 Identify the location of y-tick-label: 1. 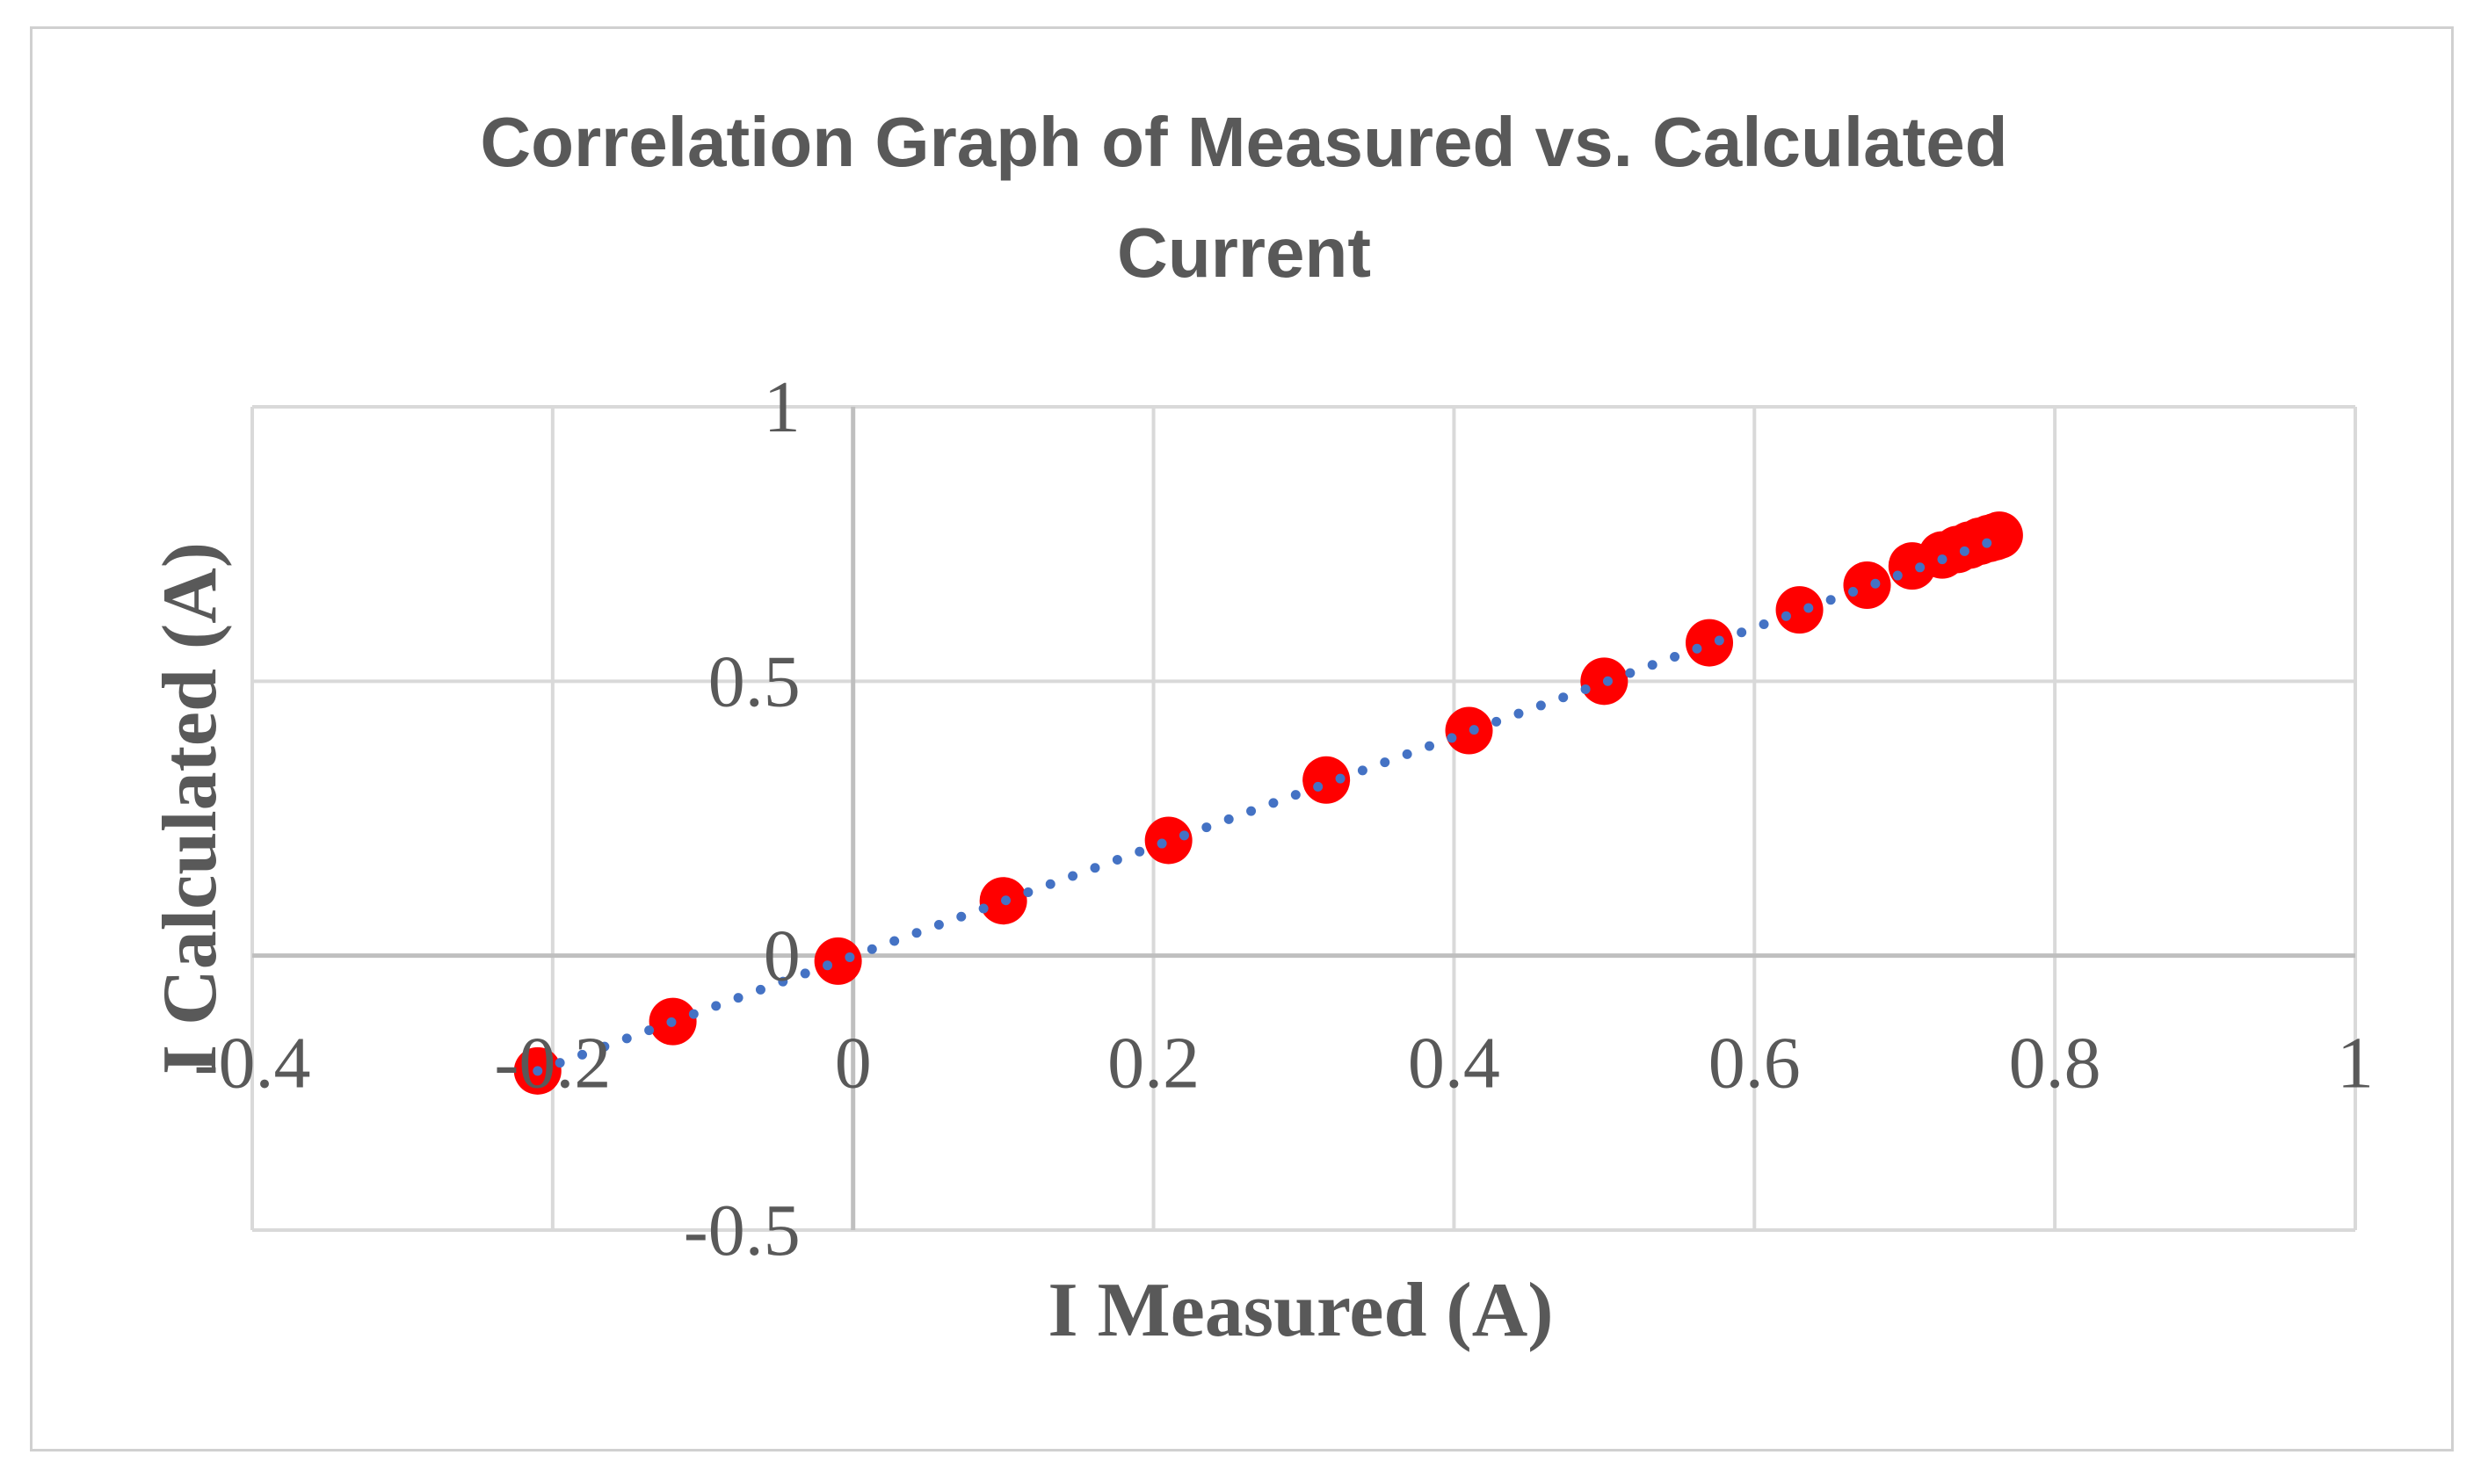
(782, 407).